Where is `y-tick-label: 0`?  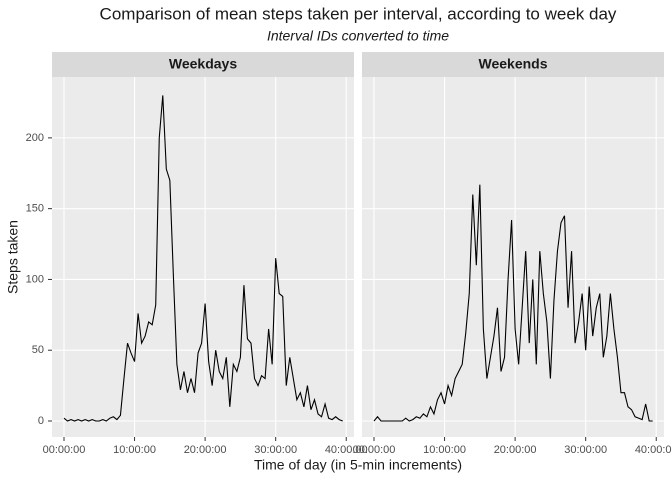 y-tick-label: 0 is located at coordinates (41, 421).